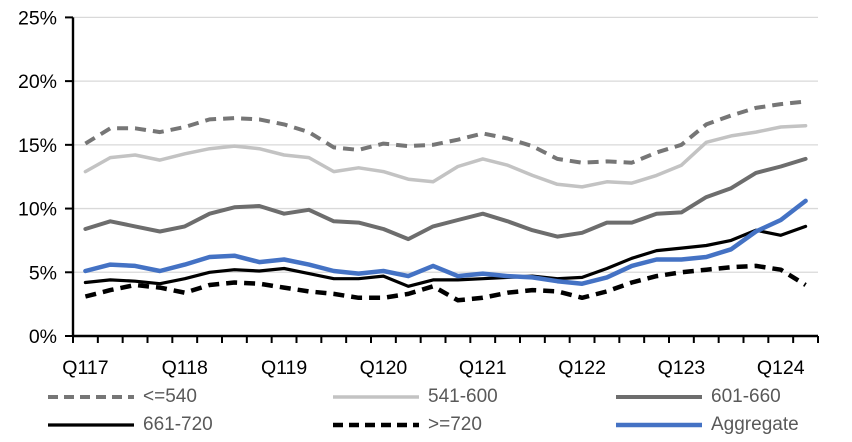 The height and width of the screenshot is (442, 852). Describe the element at coordinates (185, 368) in the screenshot. I see `x-tick-label-Q118: Q118` at that location.